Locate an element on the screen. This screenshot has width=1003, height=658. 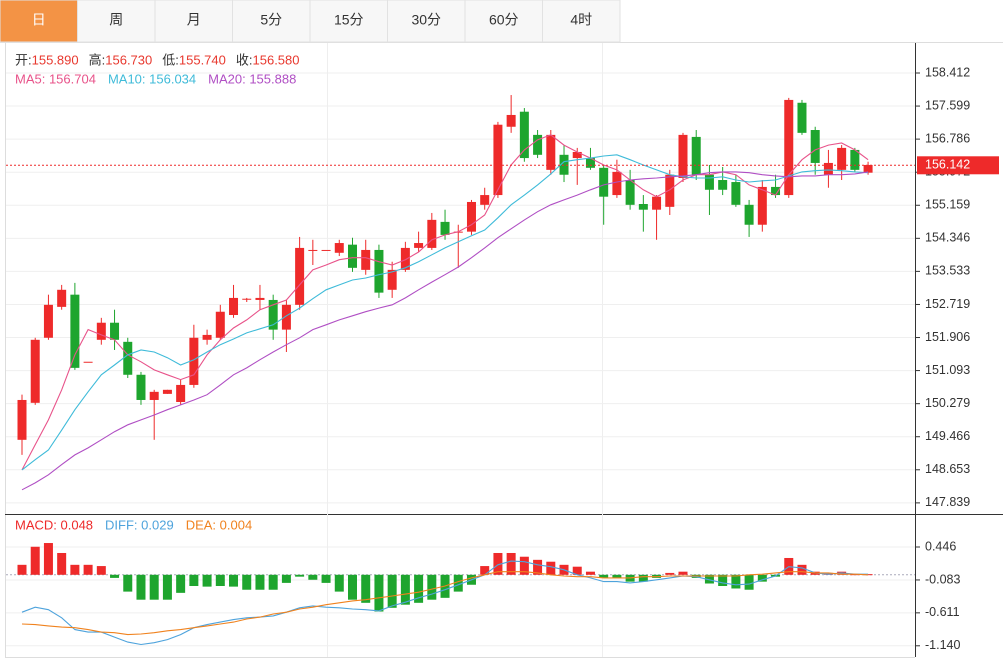
tab: 日 is located at coordinates (39, 21).